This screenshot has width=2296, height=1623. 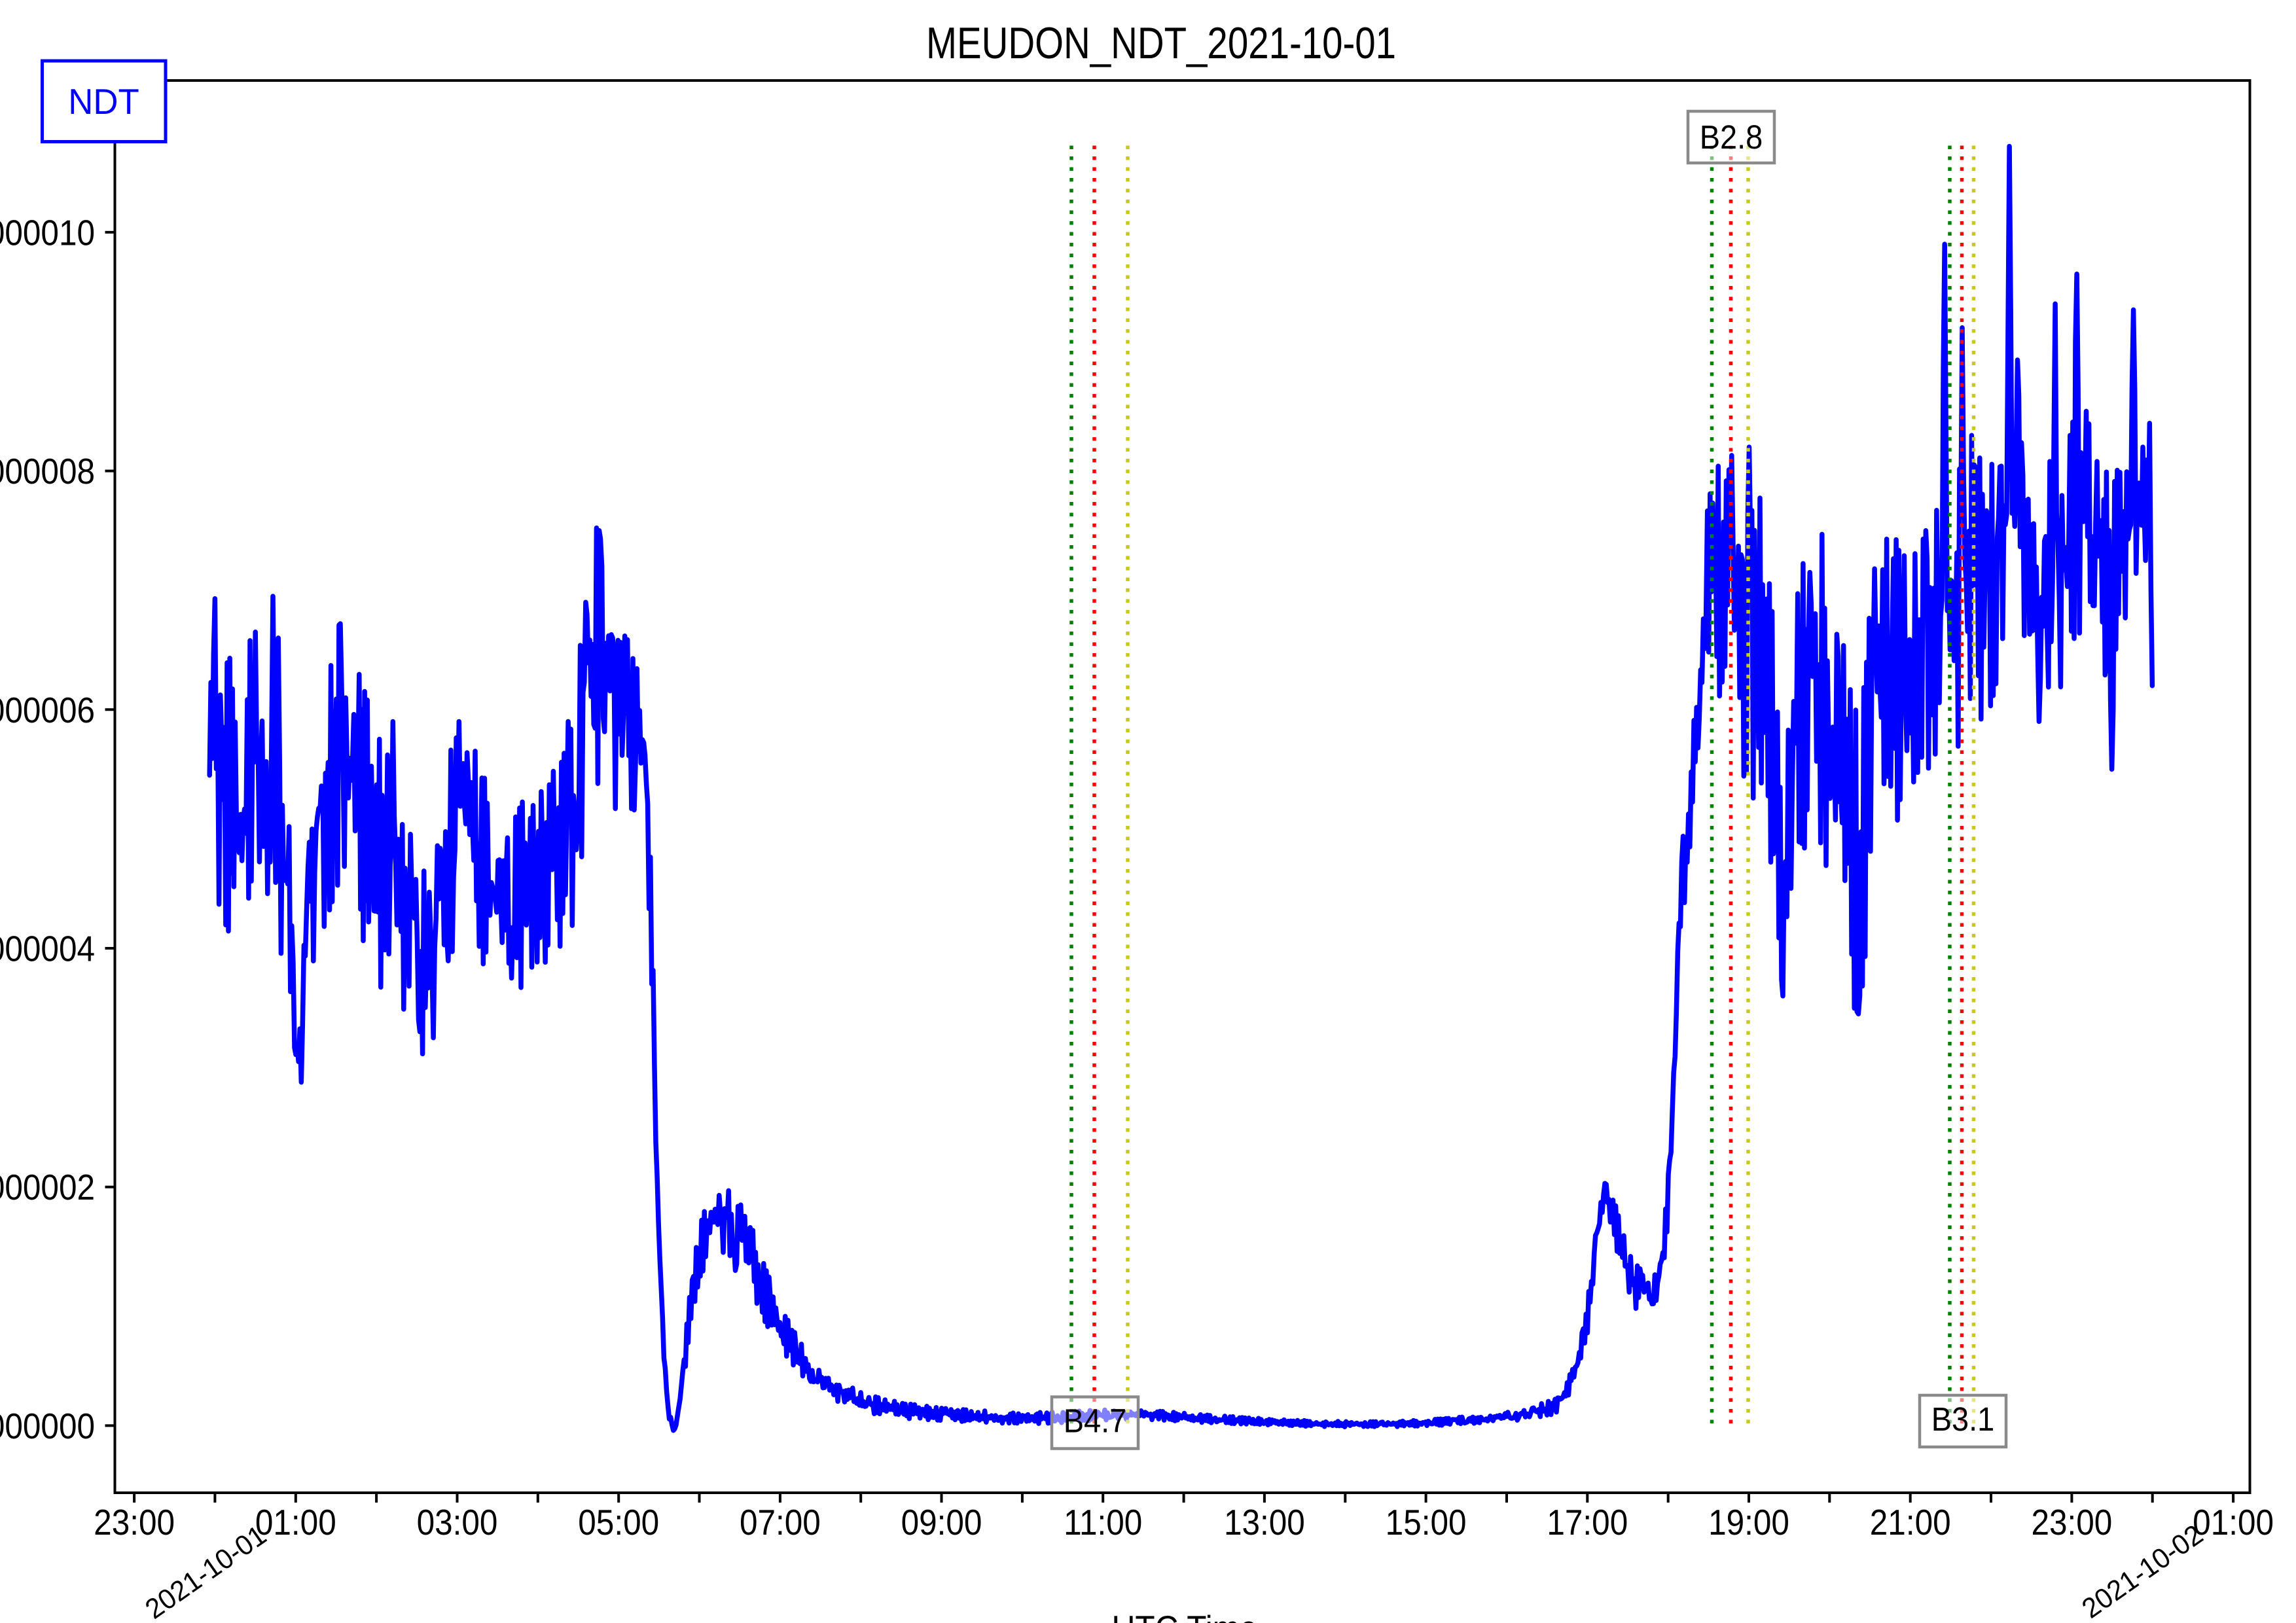 What do you see at coordinates (47, 949) in the screenshot?
I see `svg-text: 0.000004` at bounding box center [47, 949].